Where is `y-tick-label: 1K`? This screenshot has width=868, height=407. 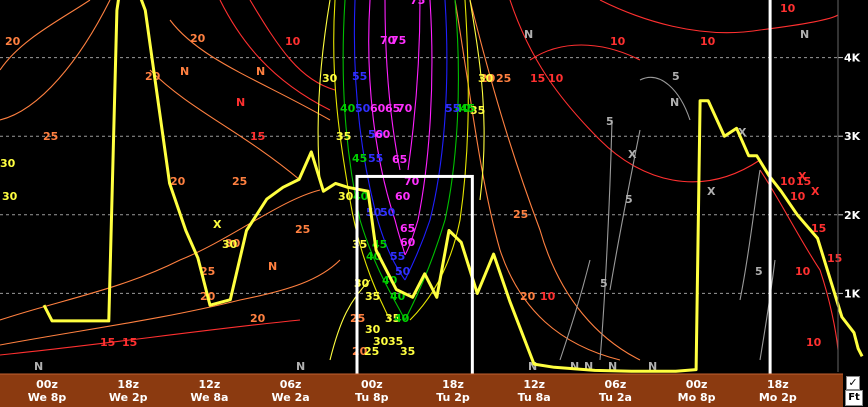 y-tick-label: 1K is located at coordinates (852, 293).